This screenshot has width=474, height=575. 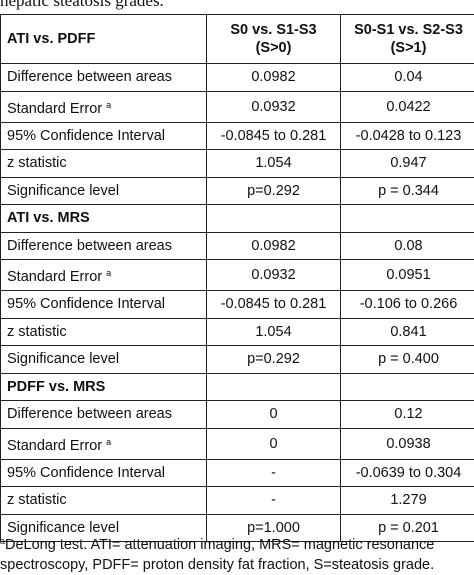 What do you see at coordinates (407, 332) in the screenshot?
I see `cell-value: 0.841` at bounding box center [407, 332].